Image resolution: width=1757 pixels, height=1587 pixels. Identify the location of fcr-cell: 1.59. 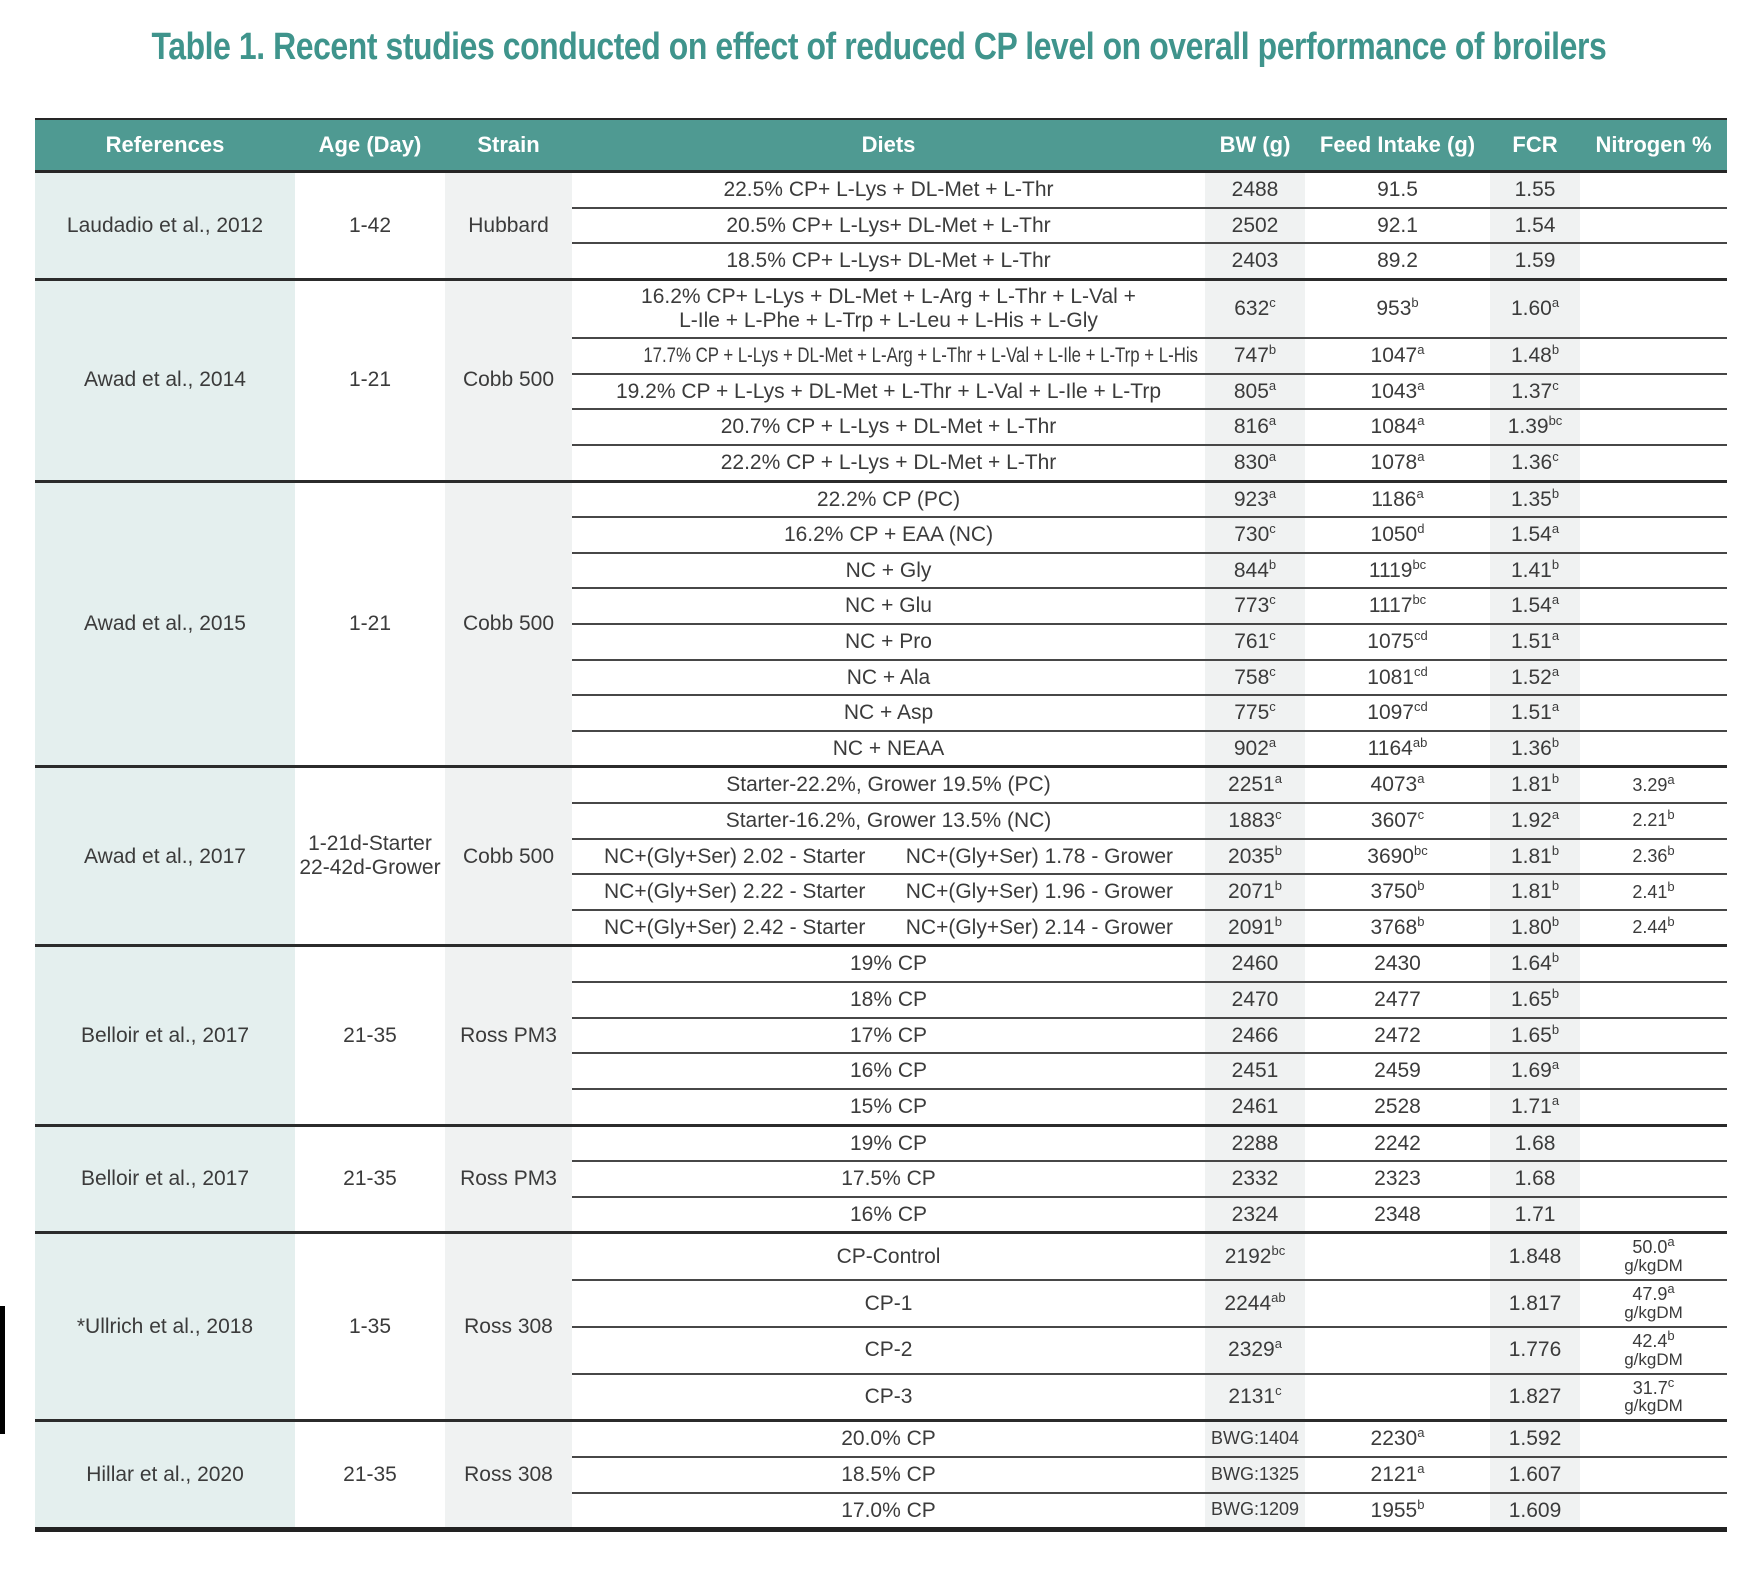
(1535, 261).